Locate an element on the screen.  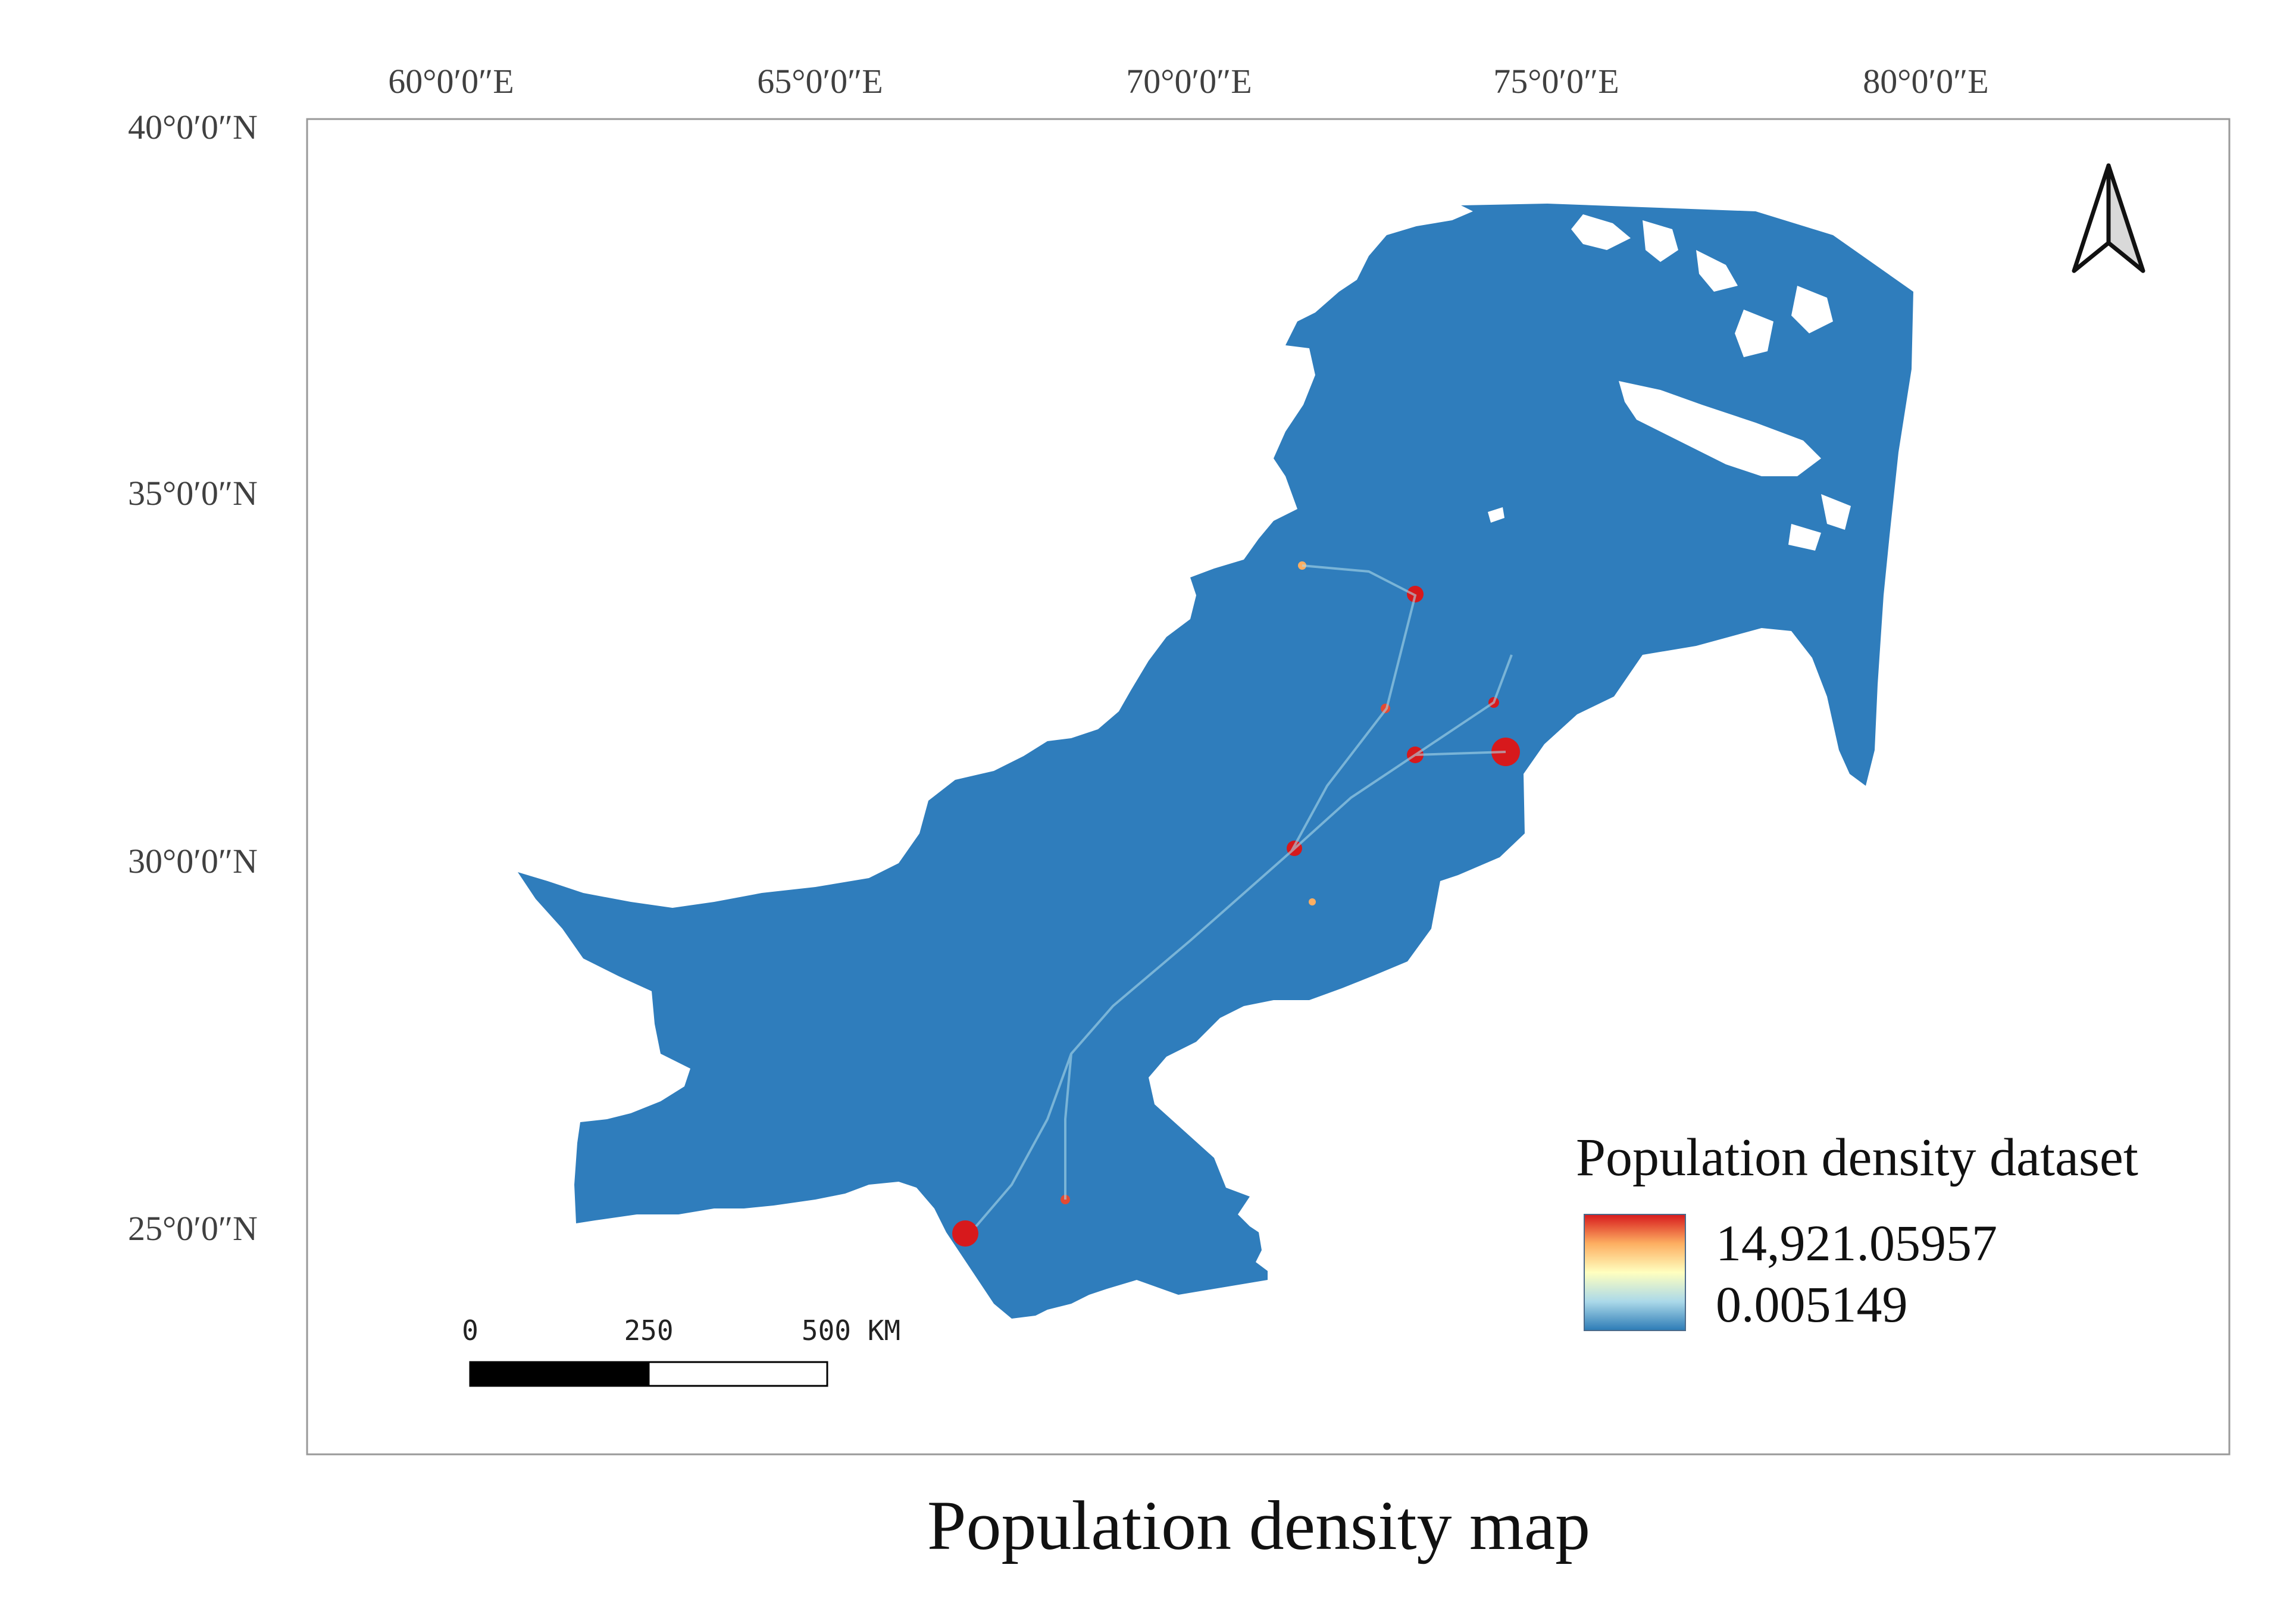
longitude-label: 75°0′0″E is located at coordinates (1556, 81).